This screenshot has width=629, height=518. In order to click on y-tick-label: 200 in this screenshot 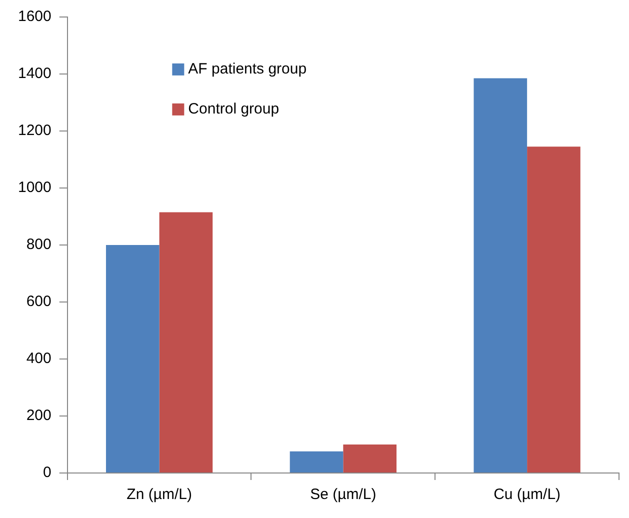, I will do `click(39, 415)`.